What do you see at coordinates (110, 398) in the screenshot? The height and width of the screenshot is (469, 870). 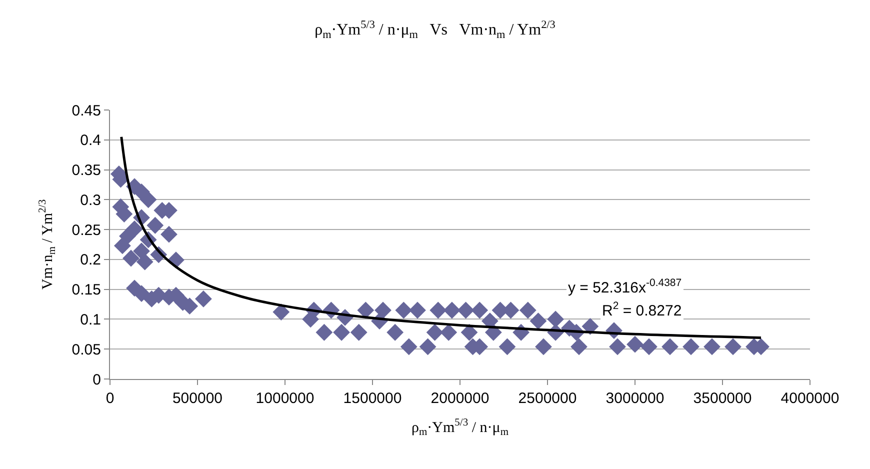 I see `x-tick-label: 0` at bounding box center [110, 398].